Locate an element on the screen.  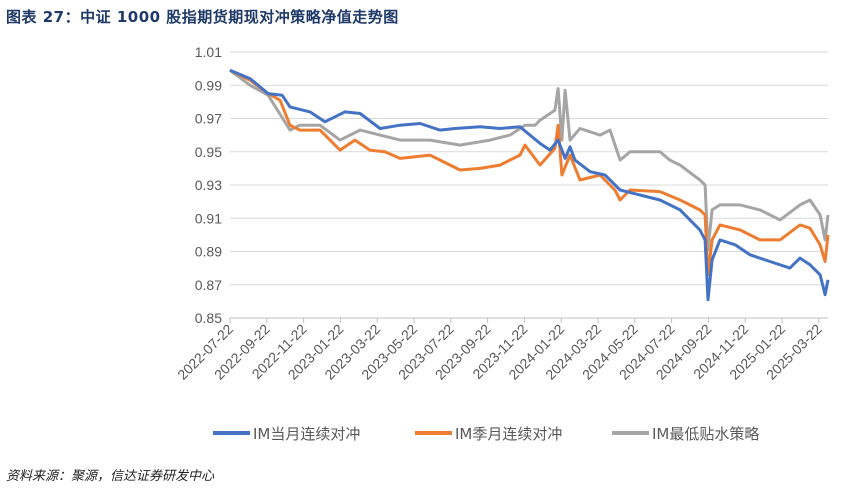
y-tick-label: 0.85 is located at coordinates (208, 318).